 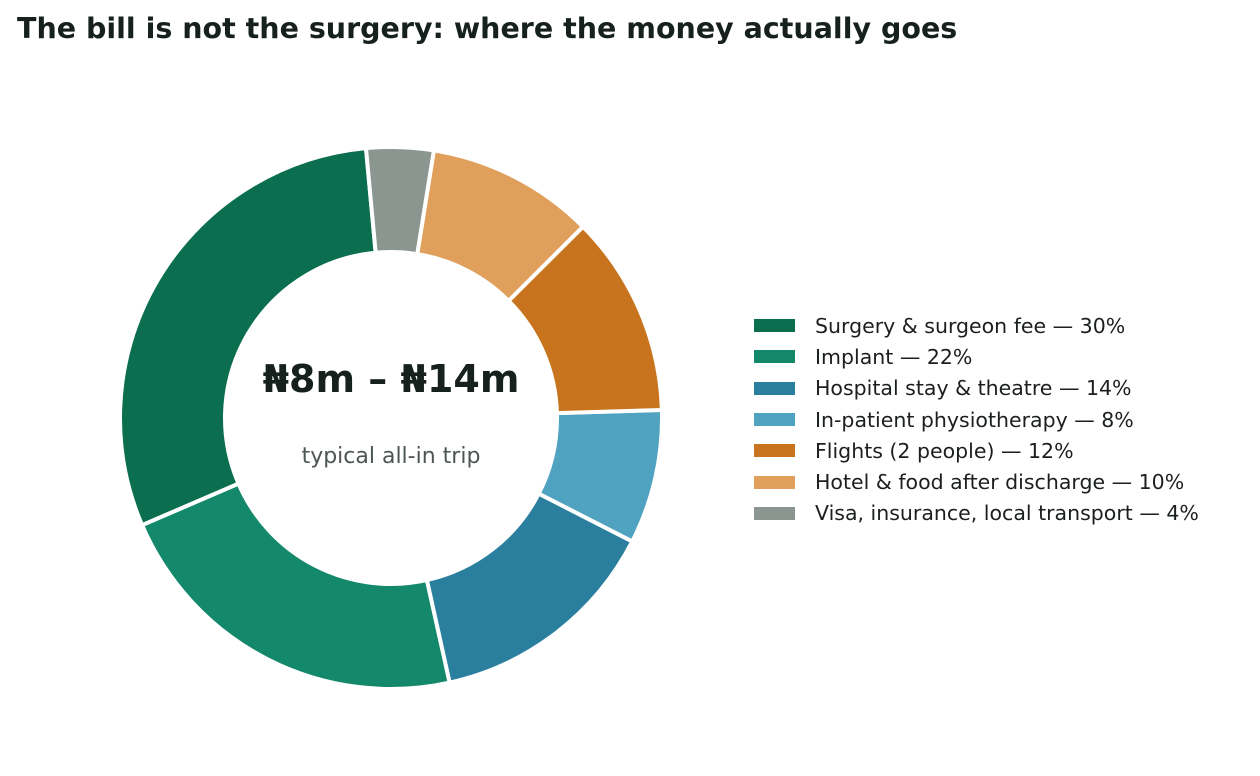 I want to click on legend-item: Surgery & surgeon fee — 30%, so click(x=976, y=325).